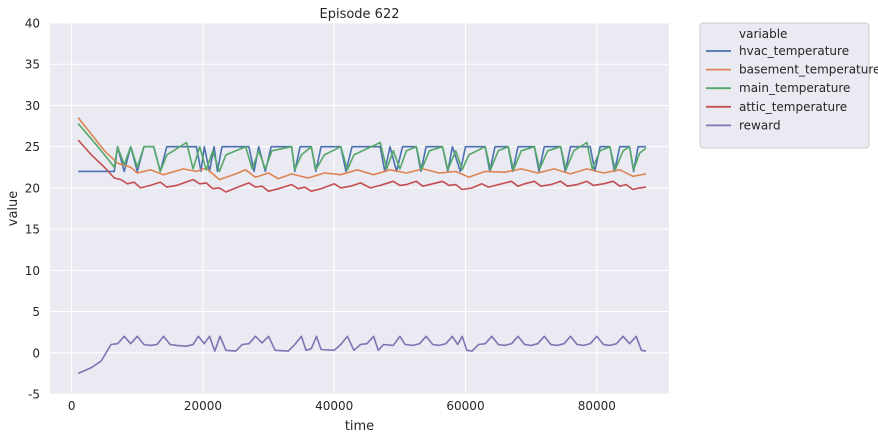 The height and width of the screenshot is (444, 878). What do you see at coordinates (36, 312) in the screenshot?
I see `y-tick-label: 5` at bounding box center [36, 312].